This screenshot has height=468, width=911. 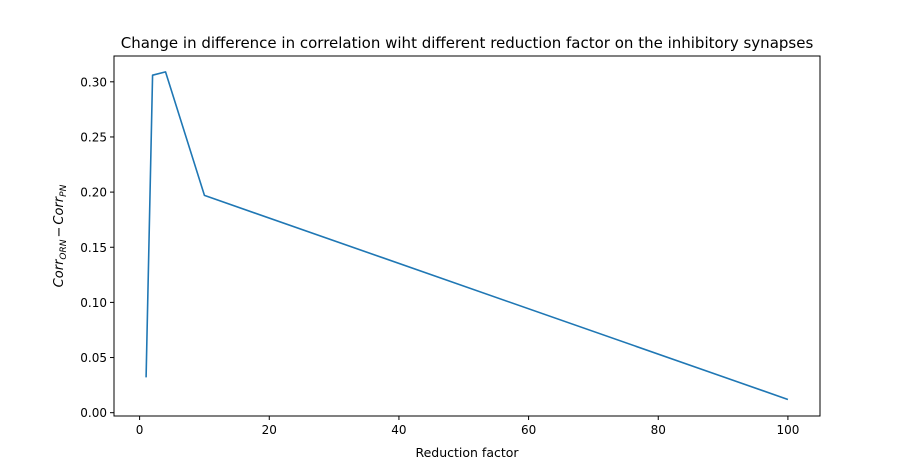 I want to click on y-tick-label: 0.30, so click(x=93, y=82).